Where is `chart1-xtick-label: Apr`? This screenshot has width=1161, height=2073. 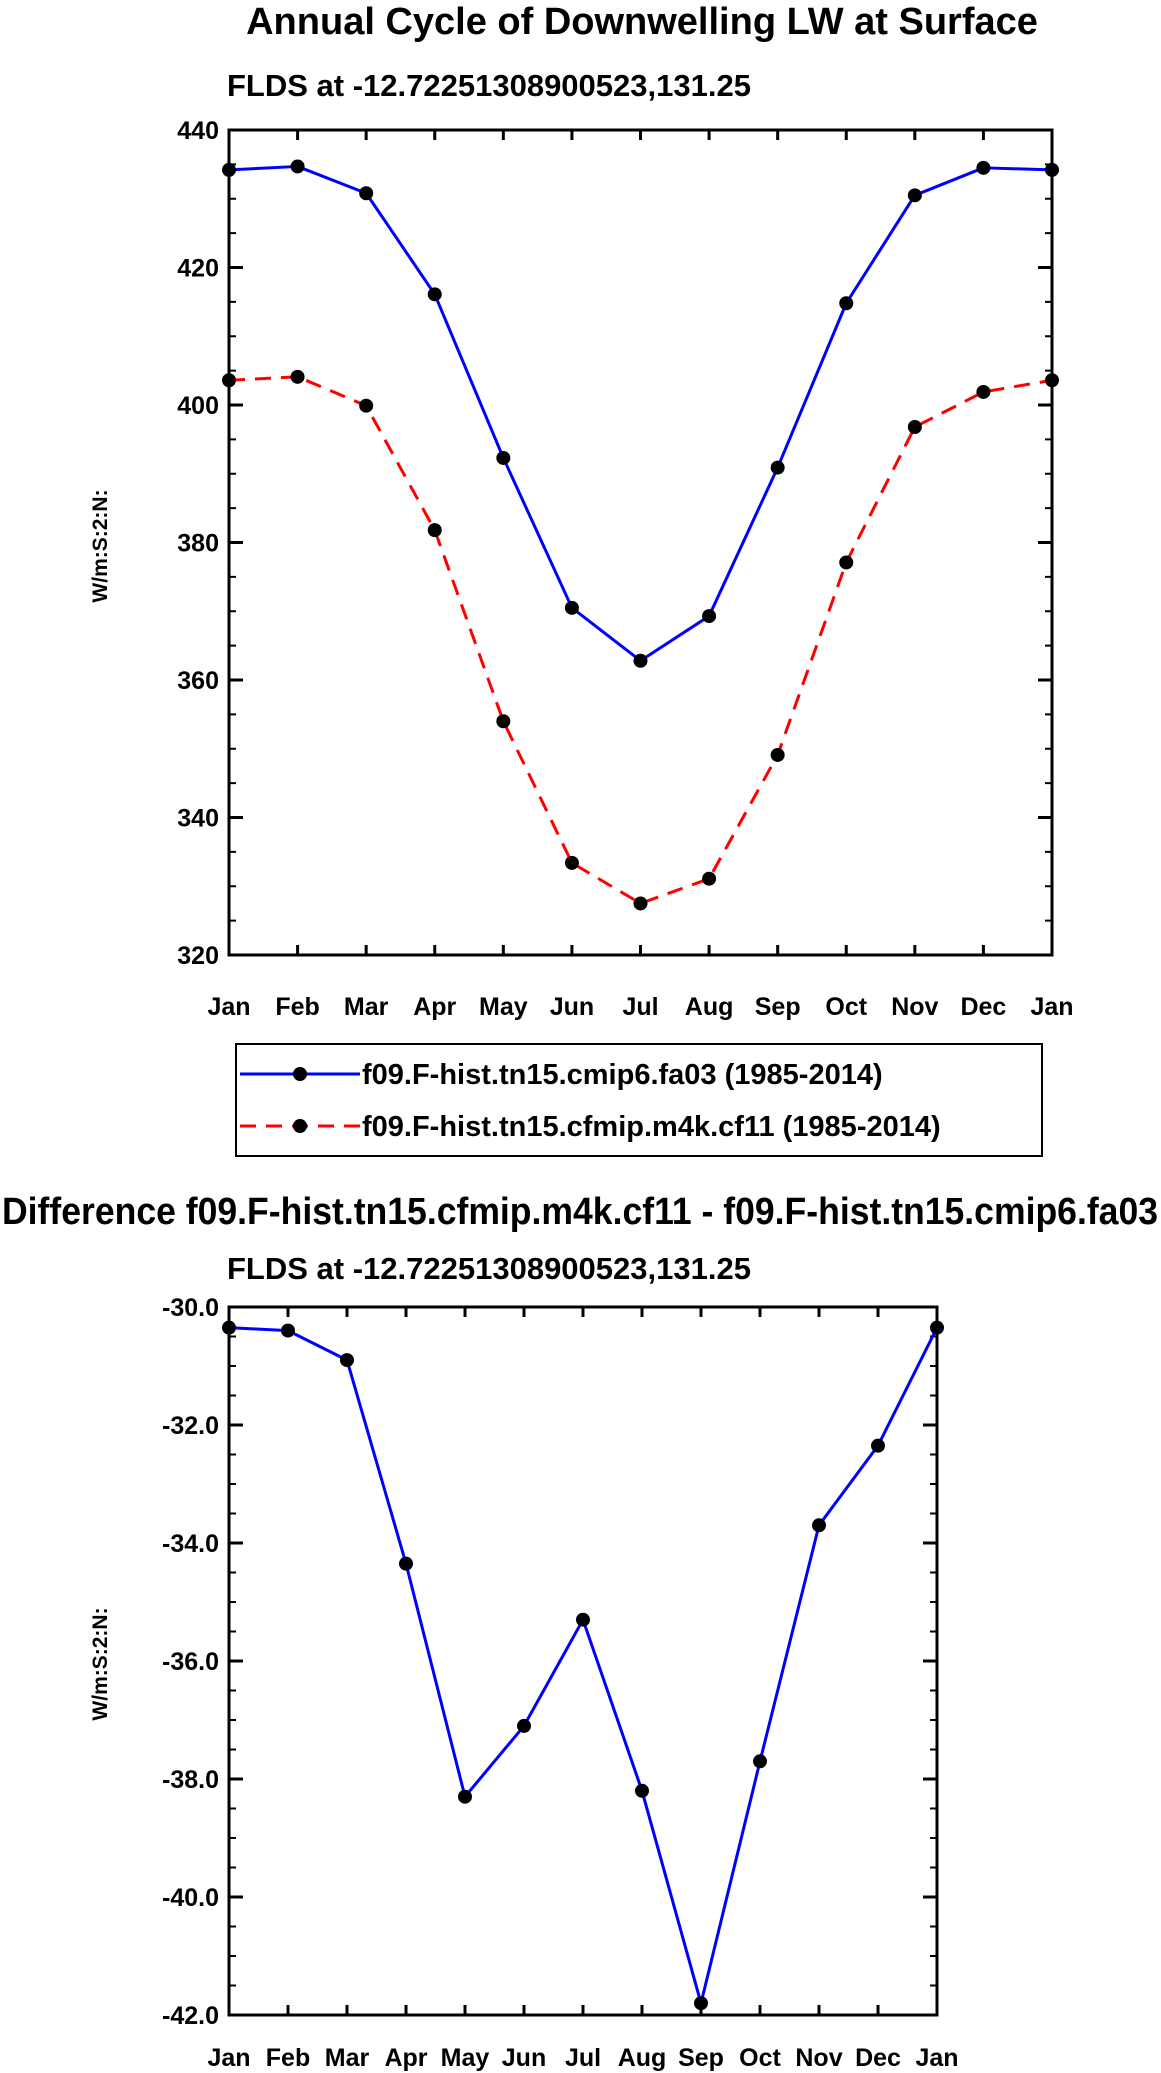
chart1-xtick-label: Apr is located at coordinates (434, 1007).